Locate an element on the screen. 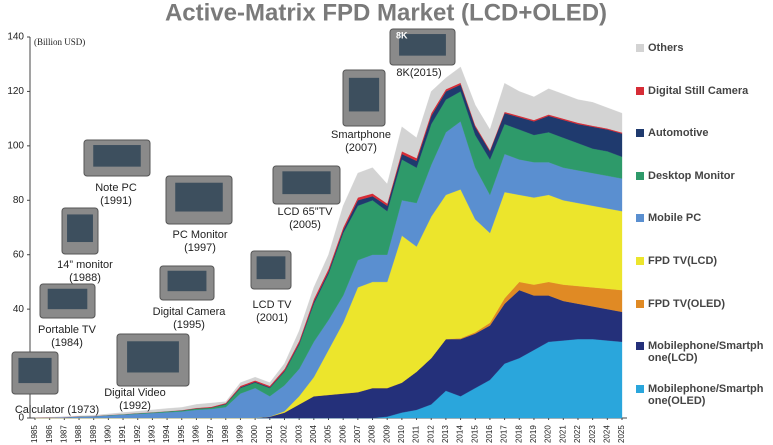  x-tick-label: 1985 is located at coordinates (34, 434).